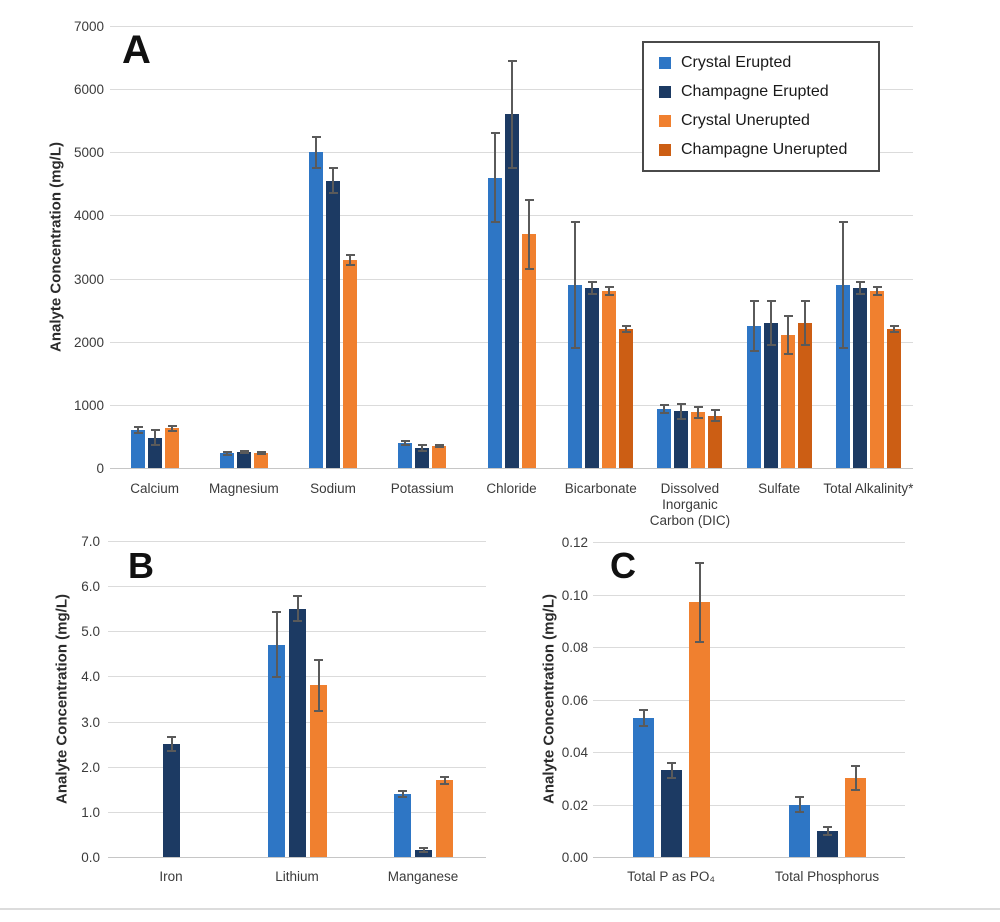  What do you see at coordinates (511, 488) in the screenshot?
I see `x-category-label: Chloride` at bounding box center [511, 488].